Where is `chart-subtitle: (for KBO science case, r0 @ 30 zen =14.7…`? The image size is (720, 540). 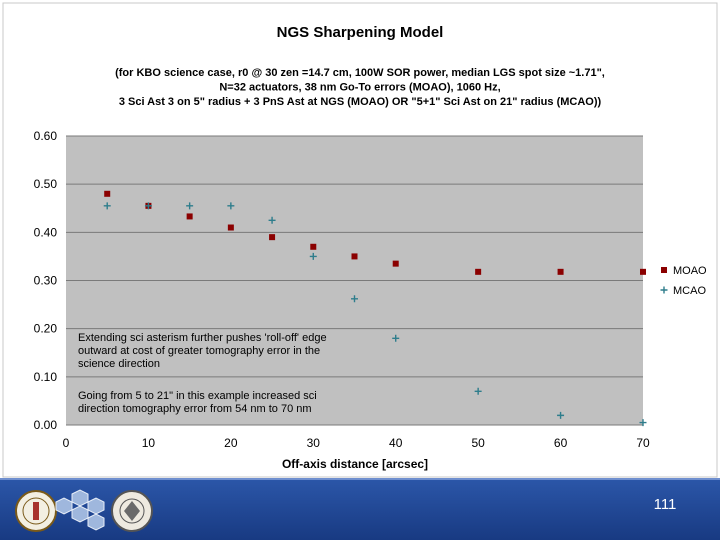
chart-subtitle: (for KBO science case, r0 @ 30 zen =14.7… is located at coordinates (360, 87).